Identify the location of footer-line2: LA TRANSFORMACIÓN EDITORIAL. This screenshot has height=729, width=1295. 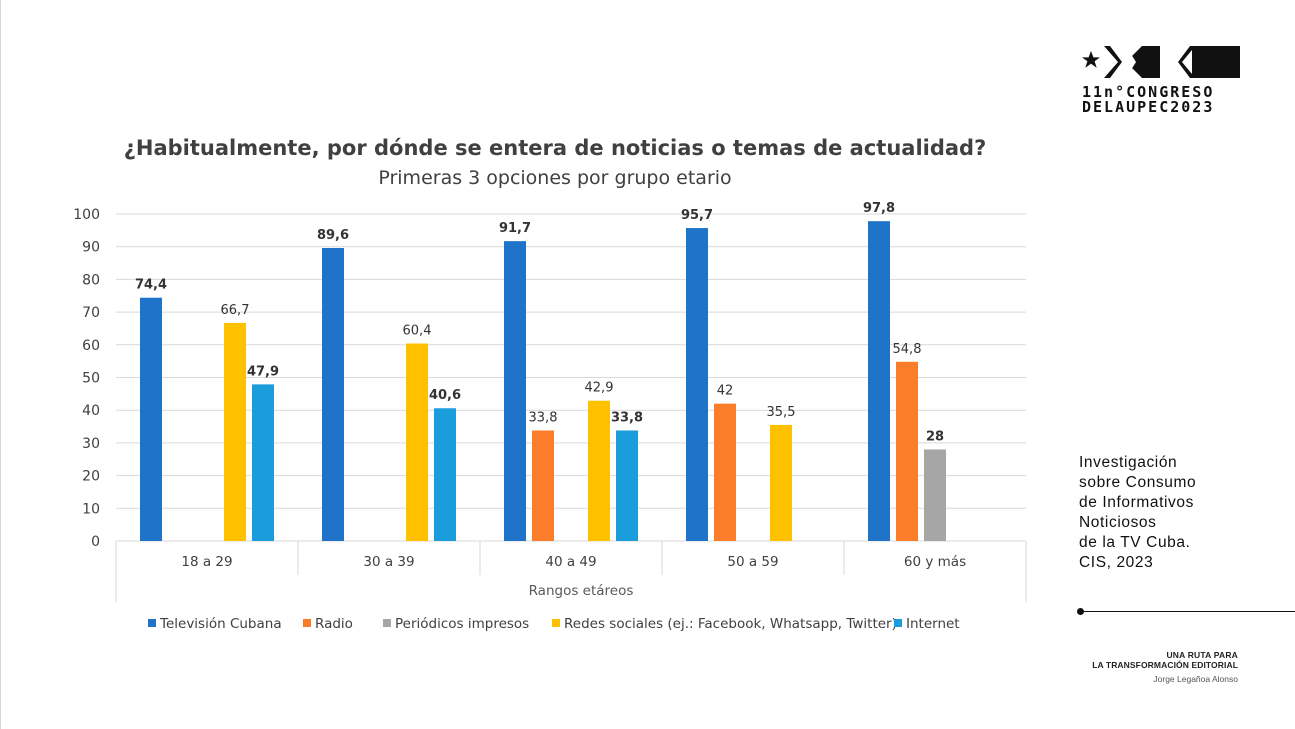
(1165, 665).